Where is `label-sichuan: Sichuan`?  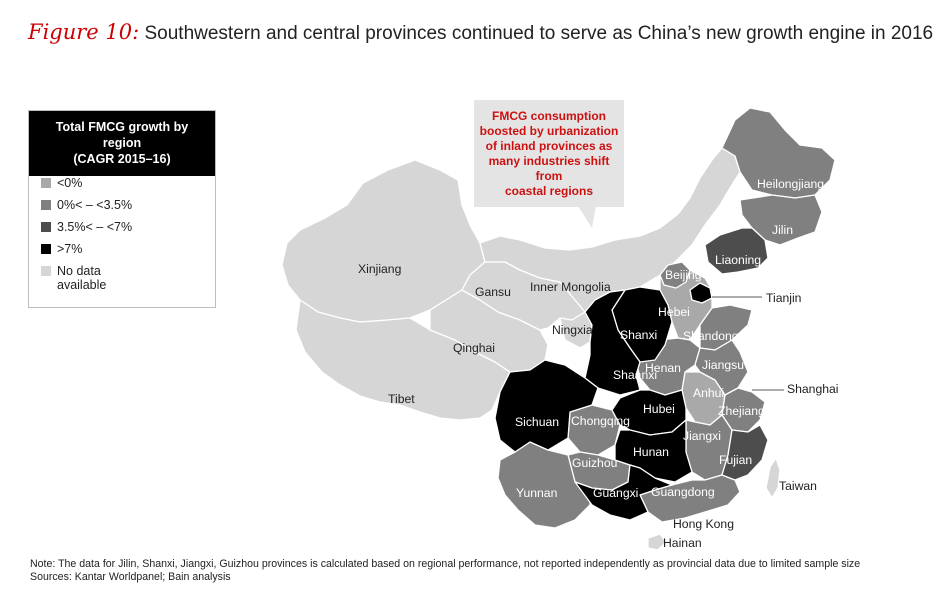
label-sichuan: Sichuan is located at coordinates (537, 422).